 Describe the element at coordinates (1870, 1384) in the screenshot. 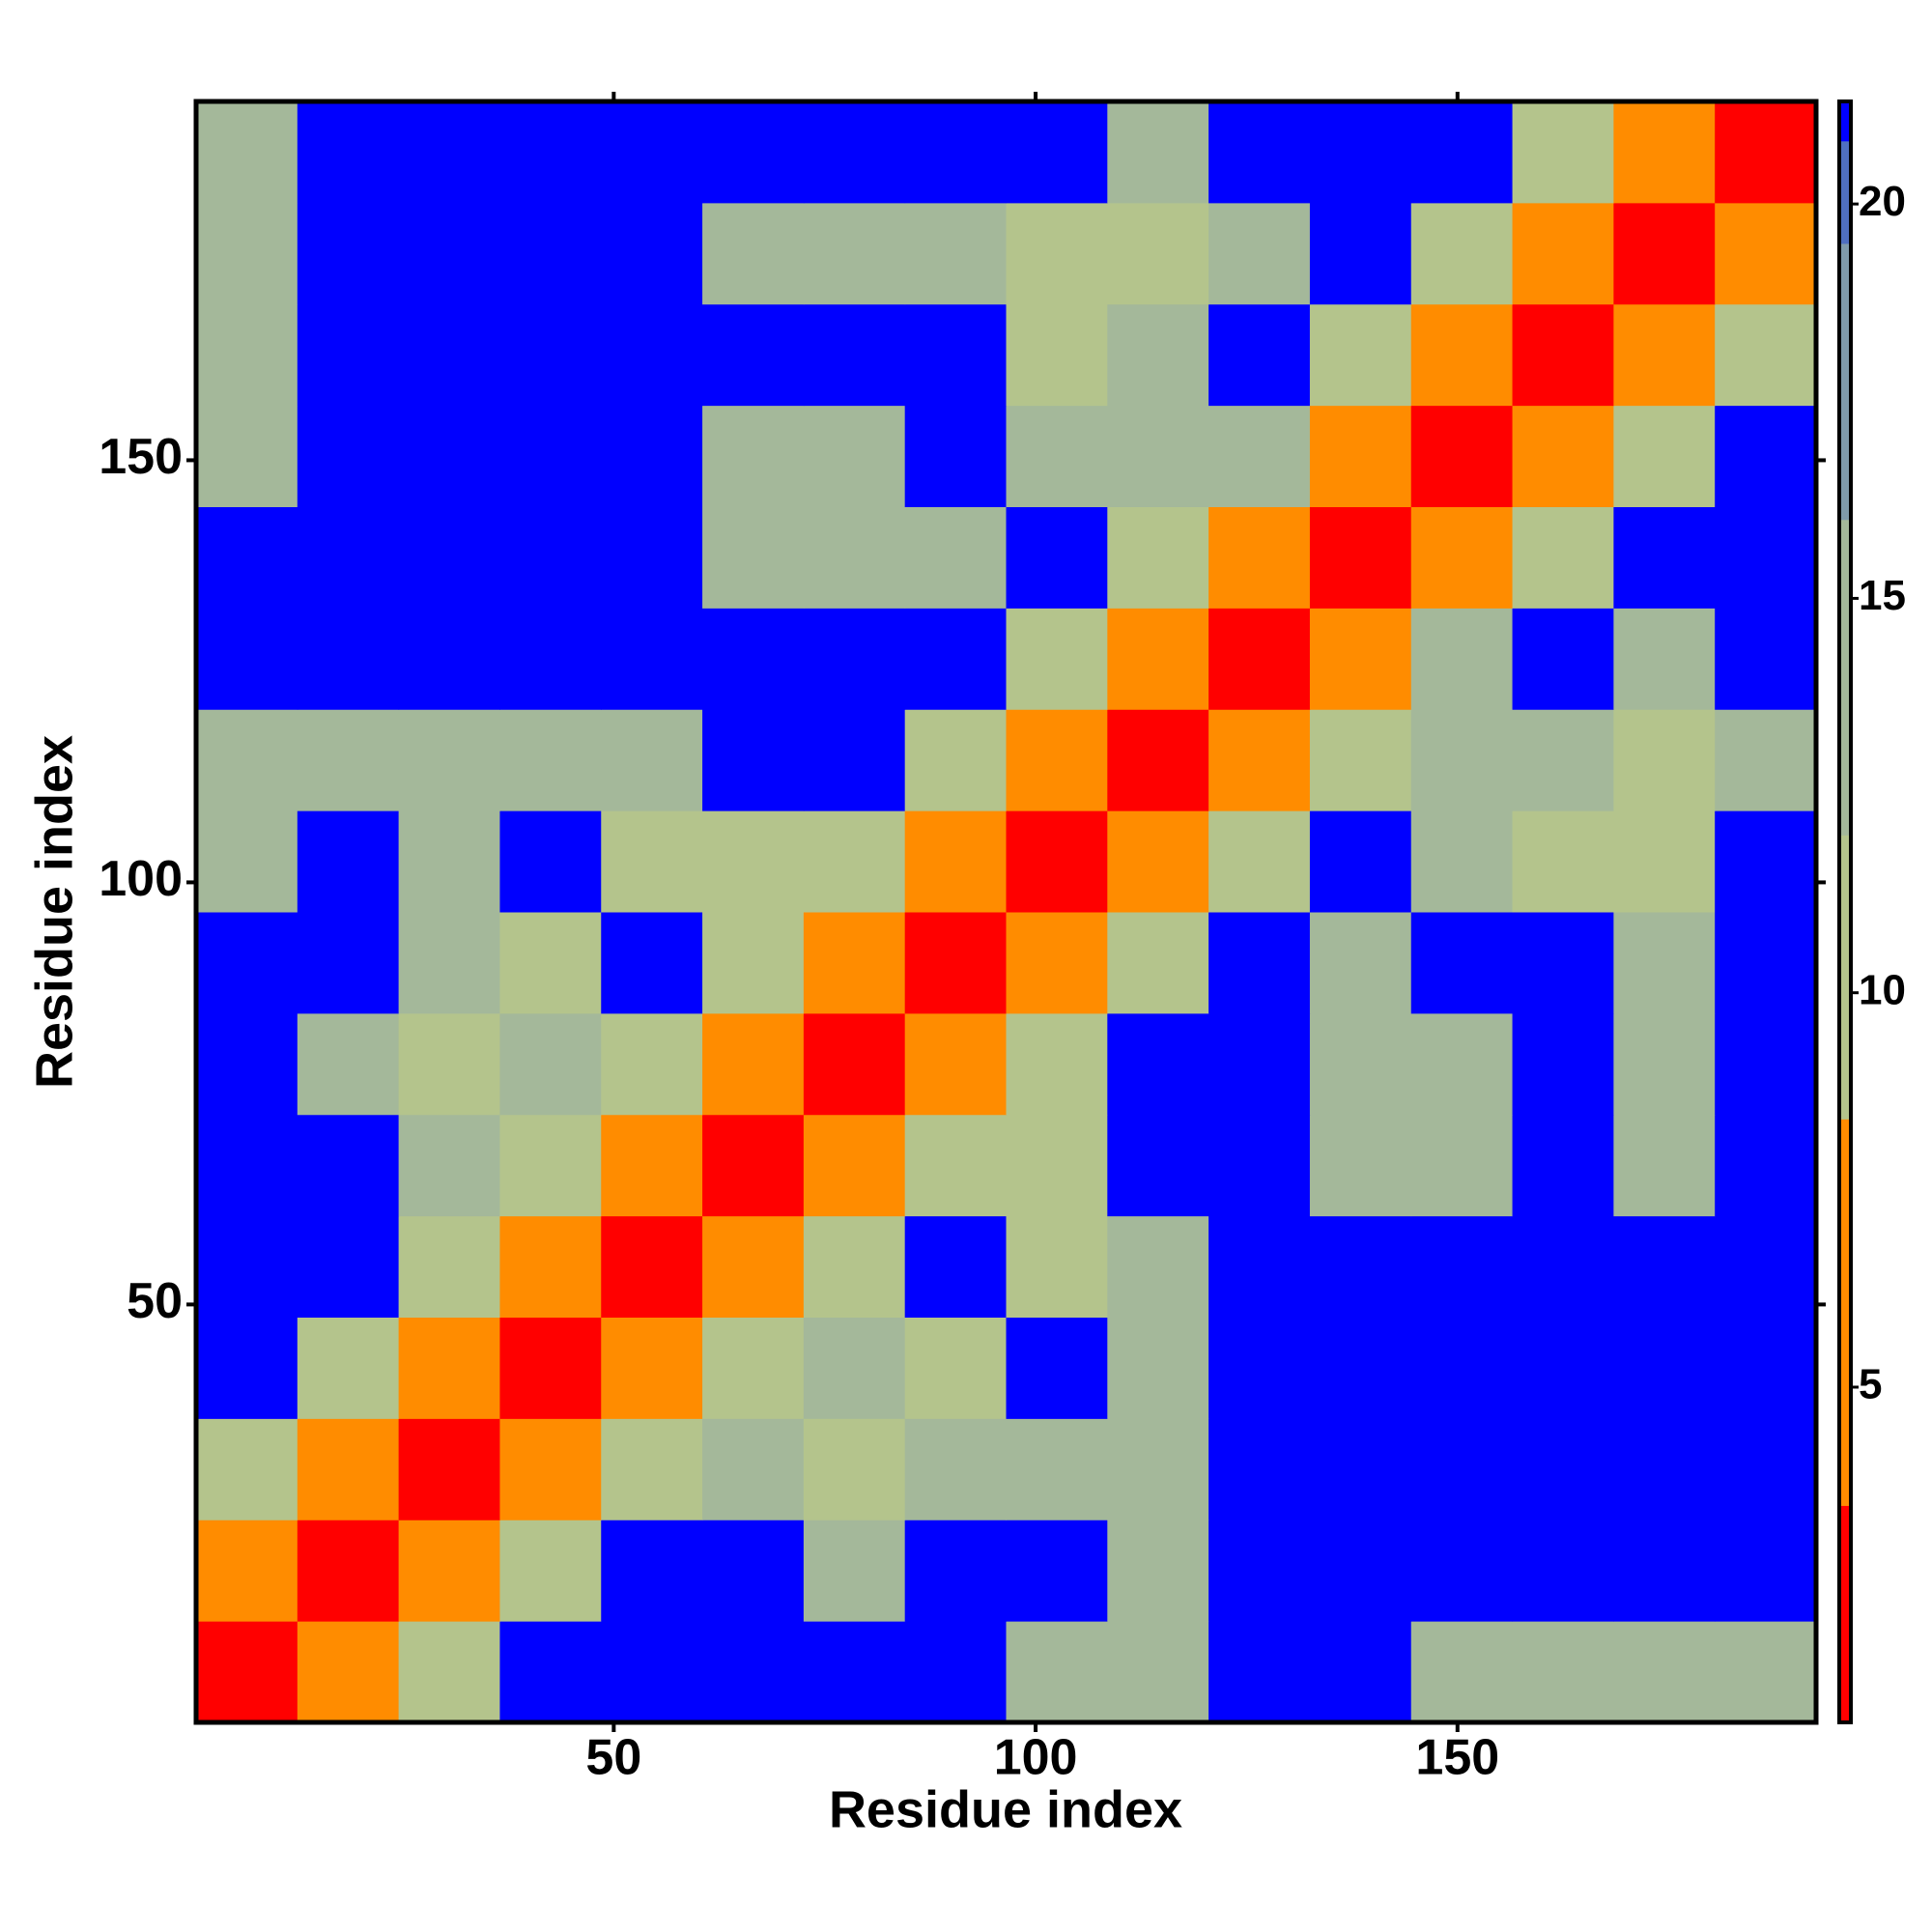

I see `colorbar-tick-label: 5` at that location.